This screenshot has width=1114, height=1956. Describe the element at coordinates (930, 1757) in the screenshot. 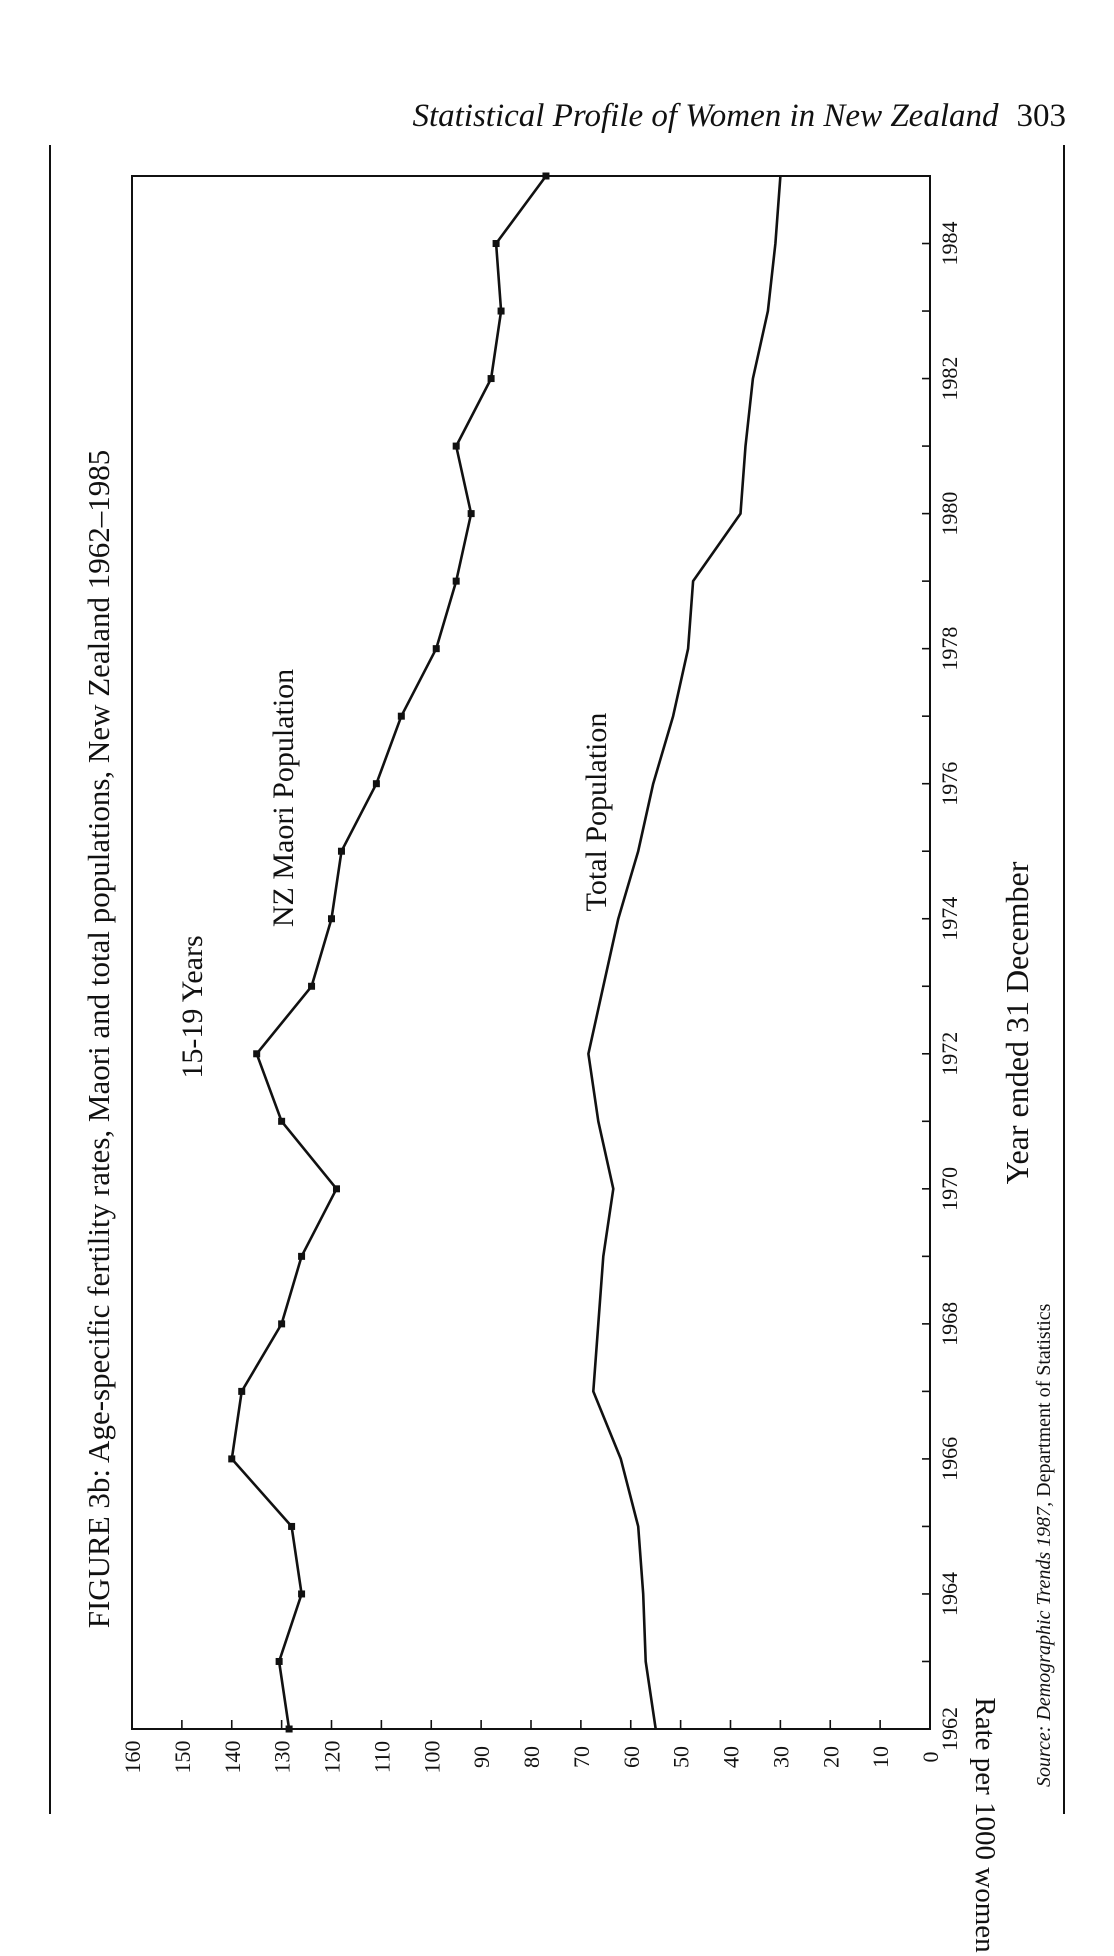

I see `y-tick-label: 0` at that location.